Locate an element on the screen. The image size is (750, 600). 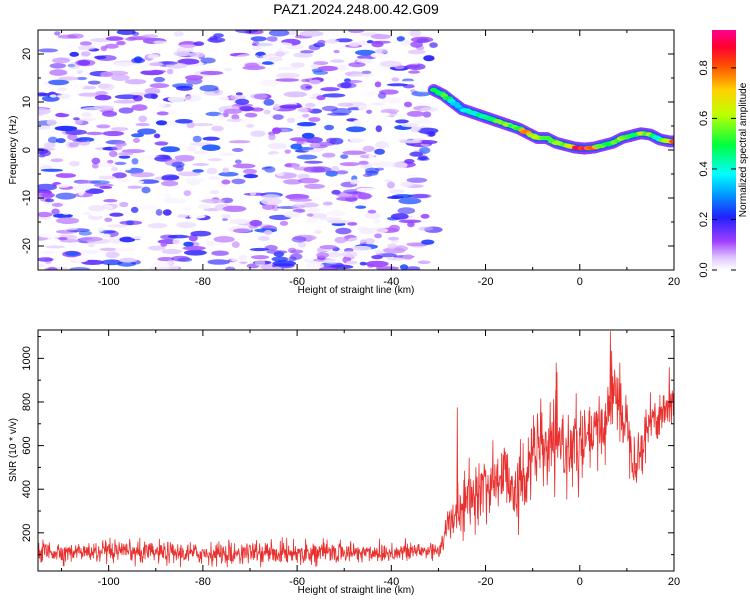
ridge-peak is located at coordinates (671, 141).